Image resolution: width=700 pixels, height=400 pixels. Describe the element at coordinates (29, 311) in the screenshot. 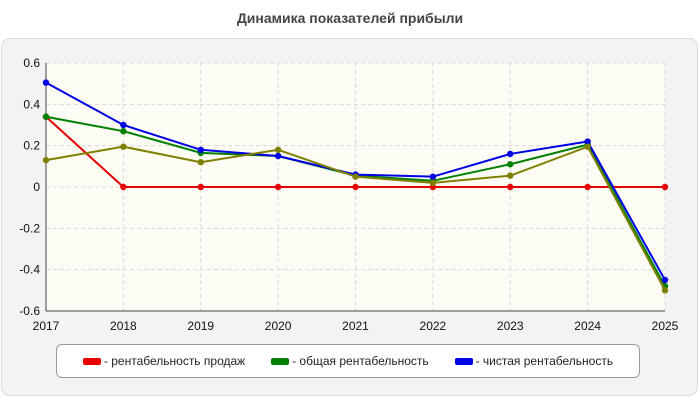

I see `y-tick-label: -0.6` at that location.